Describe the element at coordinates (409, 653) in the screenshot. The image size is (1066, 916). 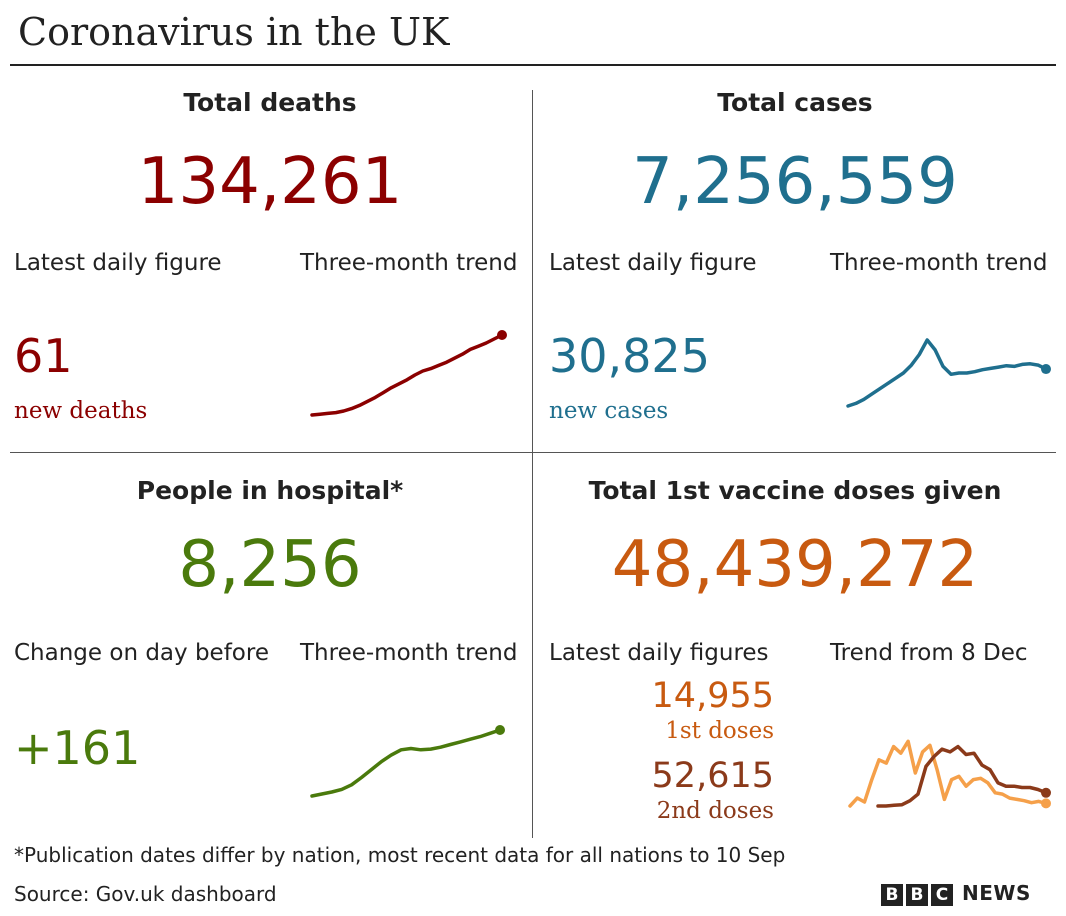
I see `hospital-trend-label: Three-month trend` at that location.